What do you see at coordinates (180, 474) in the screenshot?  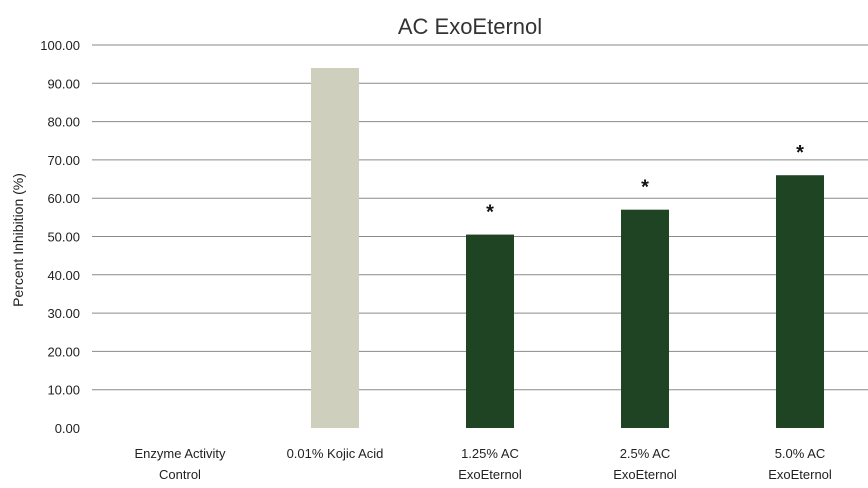 I see `x-tick-label: Control` at bounding box center [180, 474].